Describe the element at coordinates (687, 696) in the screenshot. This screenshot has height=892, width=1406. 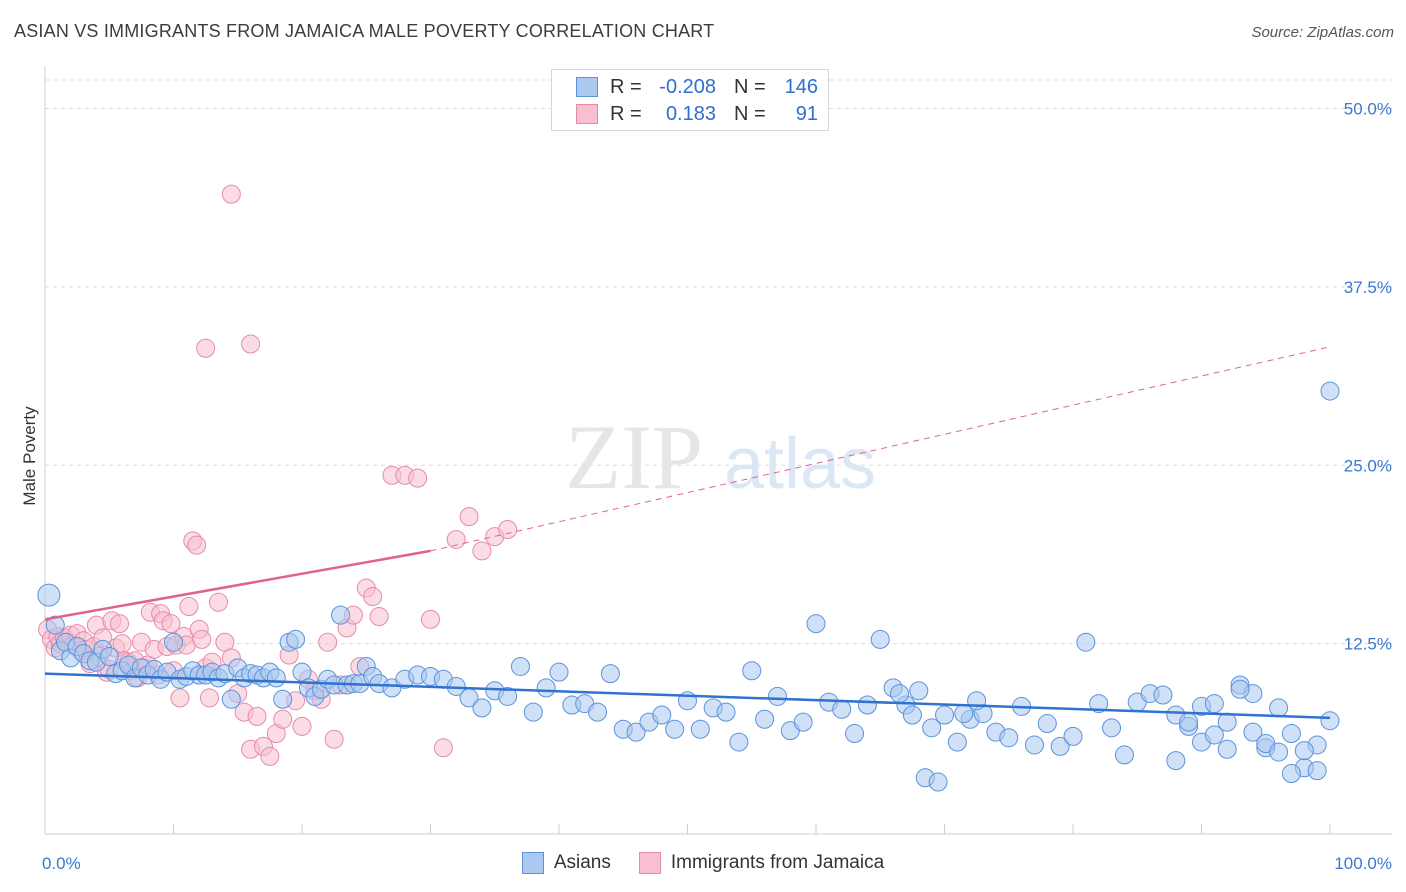
I see `asian-trend-line` at that location.